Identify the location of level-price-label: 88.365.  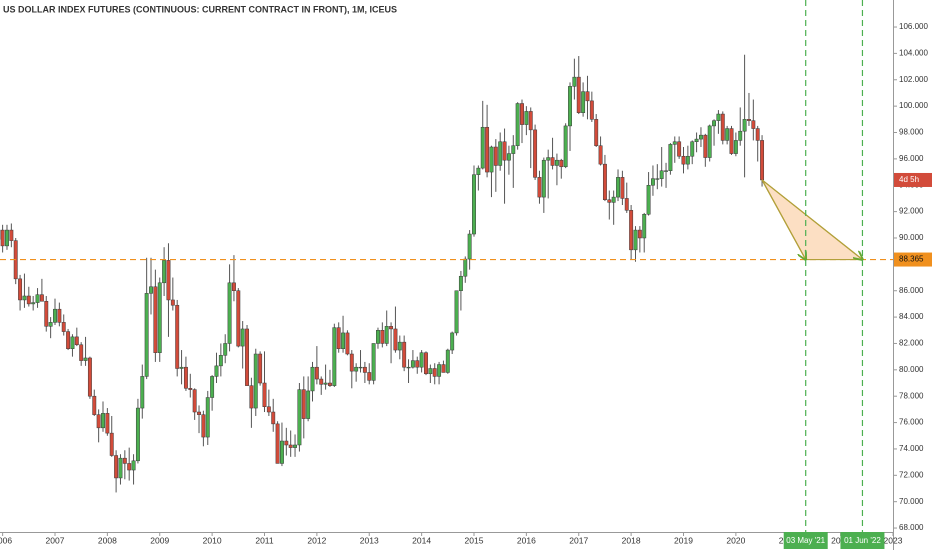
(911, 259).